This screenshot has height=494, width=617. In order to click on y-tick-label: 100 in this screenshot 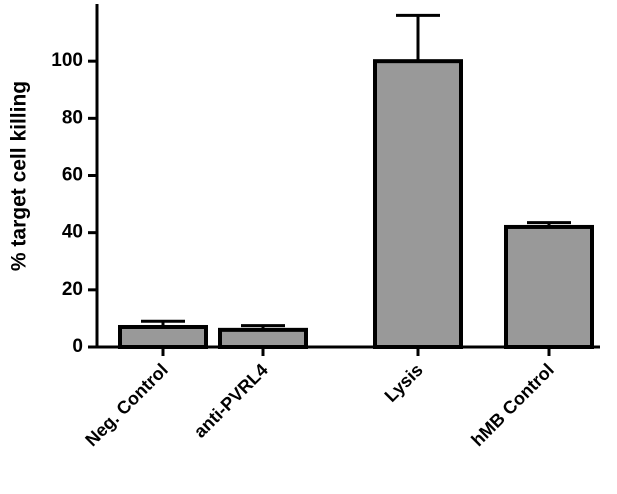, I will do `click(67, 60)`.